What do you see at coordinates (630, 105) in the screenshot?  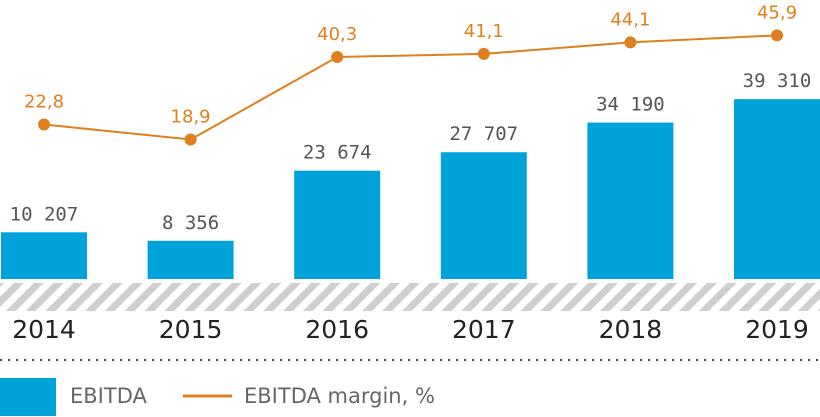 I see `bar-label-2018: 34 190` at bounding box center [630, 105].